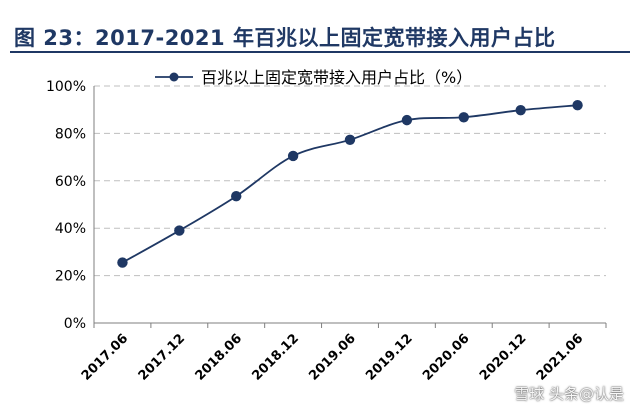 This screenshot has height=406, width=640. Describe the element at coordinates (70, 277) in the screenshot. I see `y-tick-label: 20%` at that location.